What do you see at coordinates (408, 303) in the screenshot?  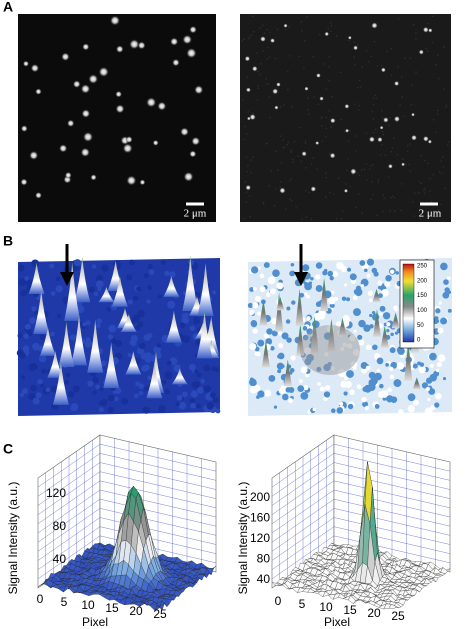 I see `colorbar` at bounding box center [408, 303].